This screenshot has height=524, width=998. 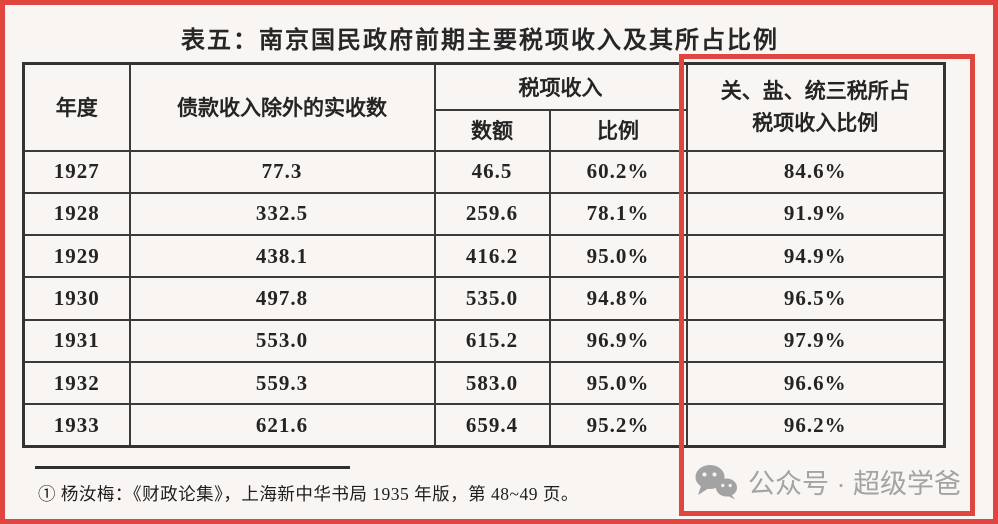 I want to click on cell-amount: 416.2, so click(x=492, y=256).